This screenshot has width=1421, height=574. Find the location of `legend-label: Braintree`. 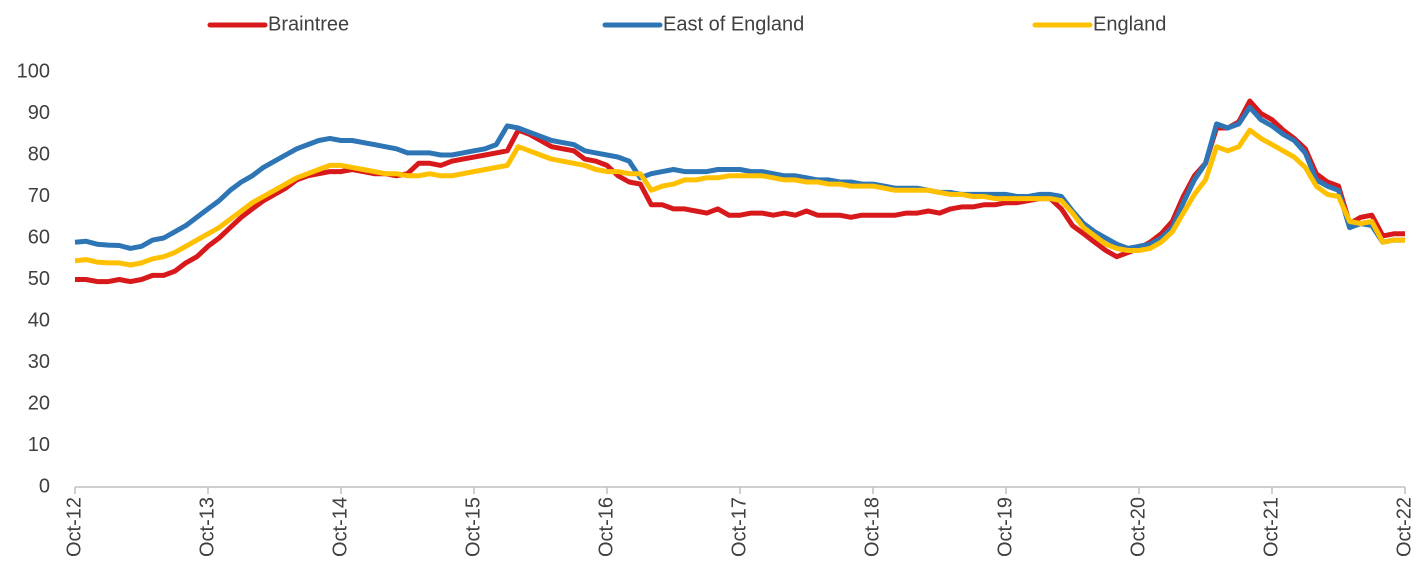

legend-label: Braintree is located at coordinates (308, 24).